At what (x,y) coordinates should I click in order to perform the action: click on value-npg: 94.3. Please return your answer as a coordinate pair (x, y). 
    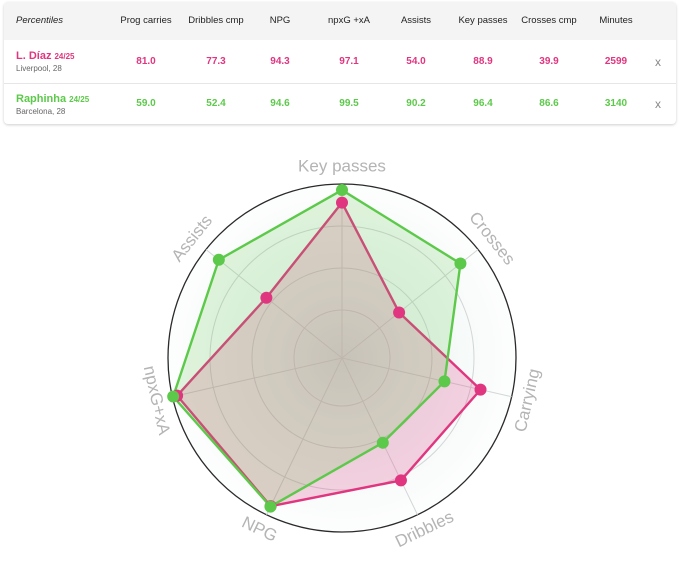
    Looking at the image, I should click on (280, 61).